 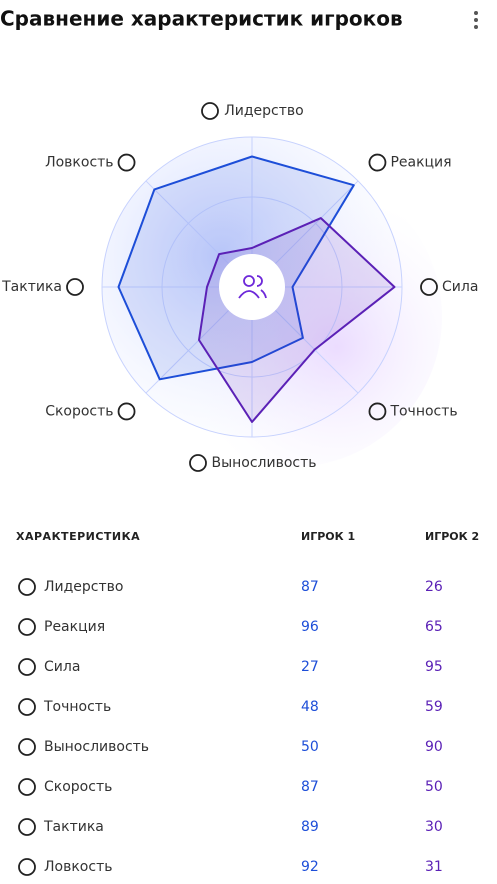 I want to click on axis-label: Тактика, so click(x=31, y=287).